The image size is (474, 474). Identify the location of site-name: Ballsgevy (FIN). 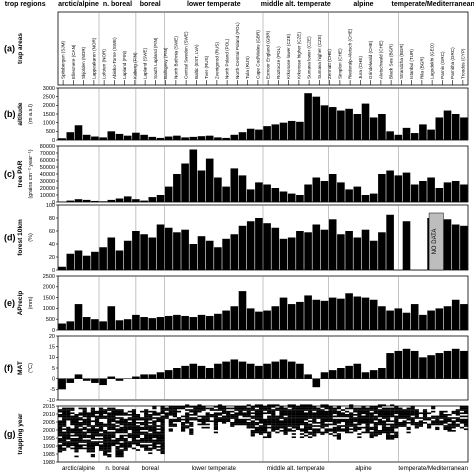
(165, 63).